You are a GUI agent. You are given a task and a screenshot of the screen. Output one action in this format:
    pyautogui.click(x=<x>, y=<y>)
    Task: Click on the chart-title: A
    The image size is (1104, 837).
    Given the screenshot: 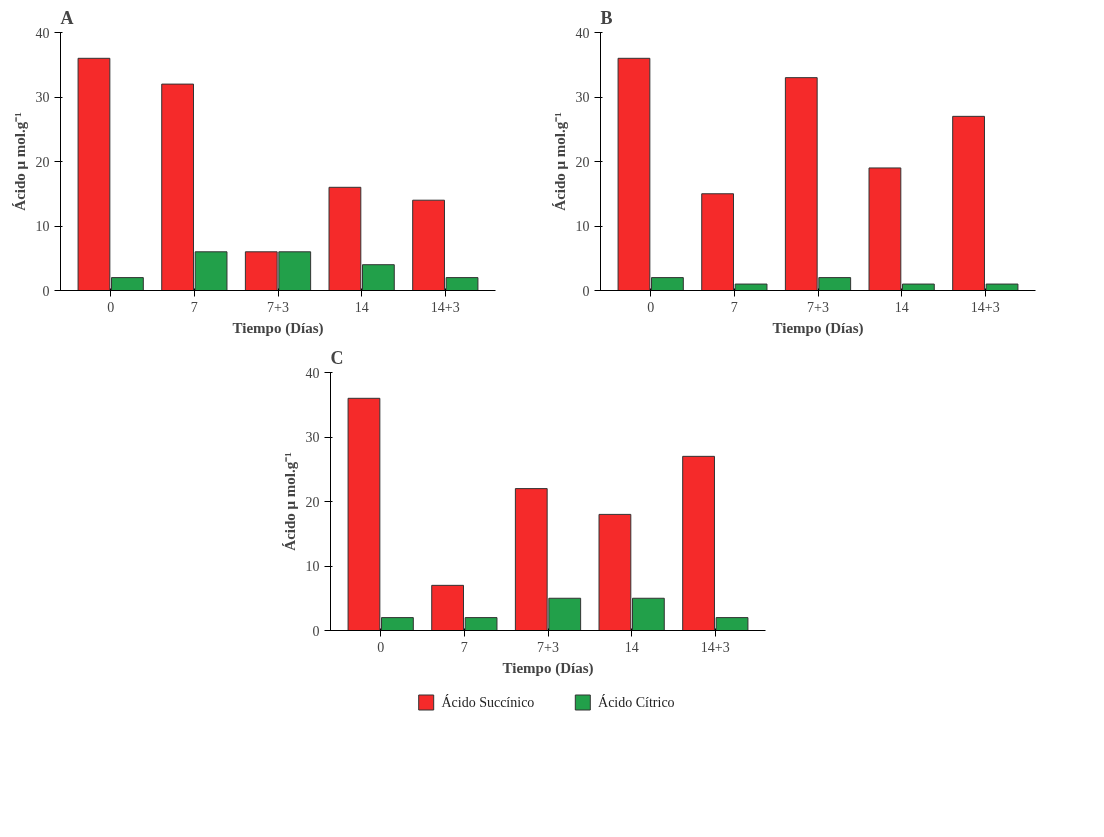 What is the action you would take?
    pyautogui.click(x=67, y=17)
    